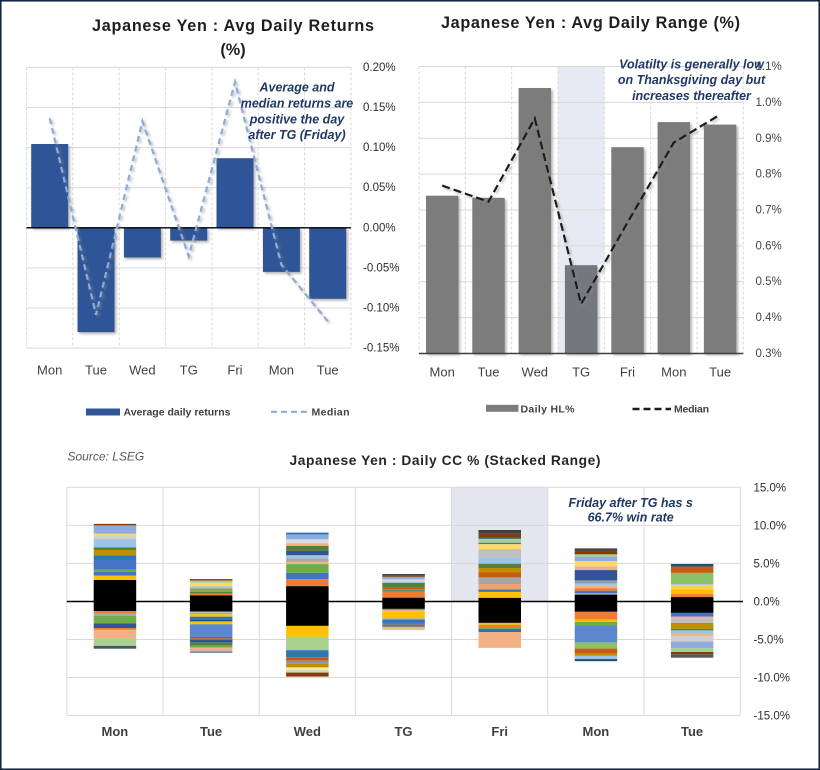  What do you see at coordinates (631, 518) in the screenshot?
I see `svg-text: 66.7% win rate` at bounding box center [631, 518].